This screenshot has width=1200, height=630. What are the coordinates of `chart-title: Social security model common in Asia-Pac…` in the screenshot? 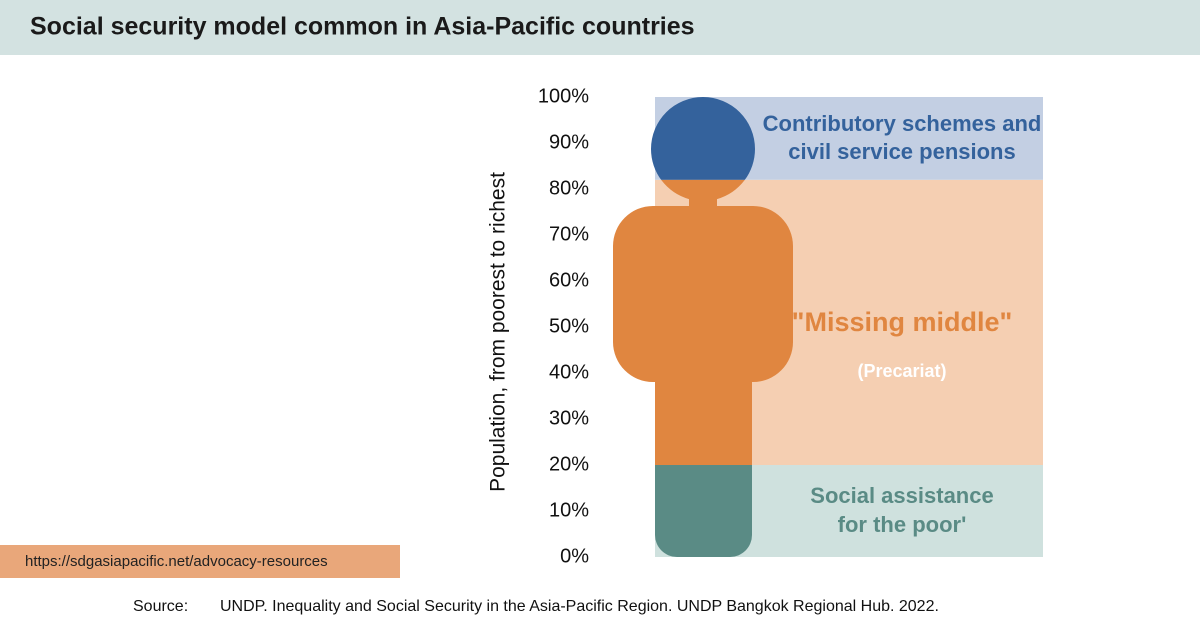 It's located at (362, 27).